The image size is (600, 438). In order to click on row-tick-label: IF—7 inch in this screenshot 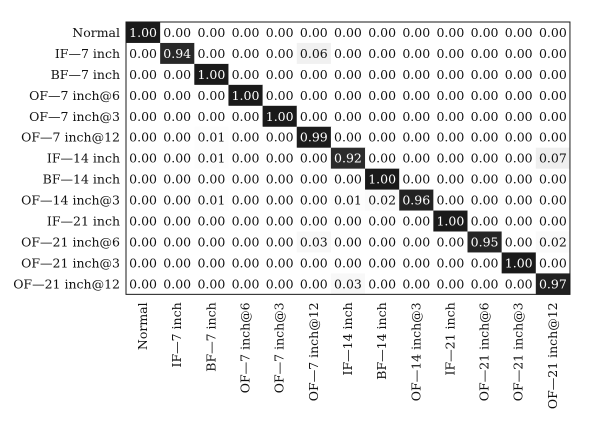, I will do `click(87, 53)`.